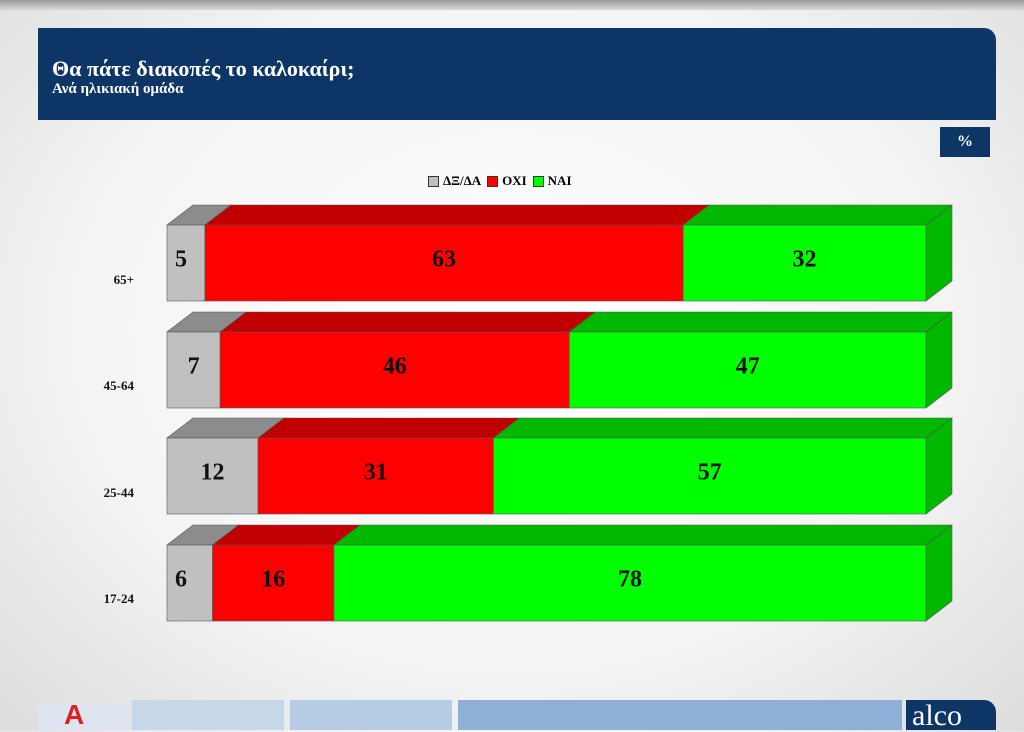 This screenshot has height=732, width=1024. I want to click on bar-65plus-dk, so click(186, 263).